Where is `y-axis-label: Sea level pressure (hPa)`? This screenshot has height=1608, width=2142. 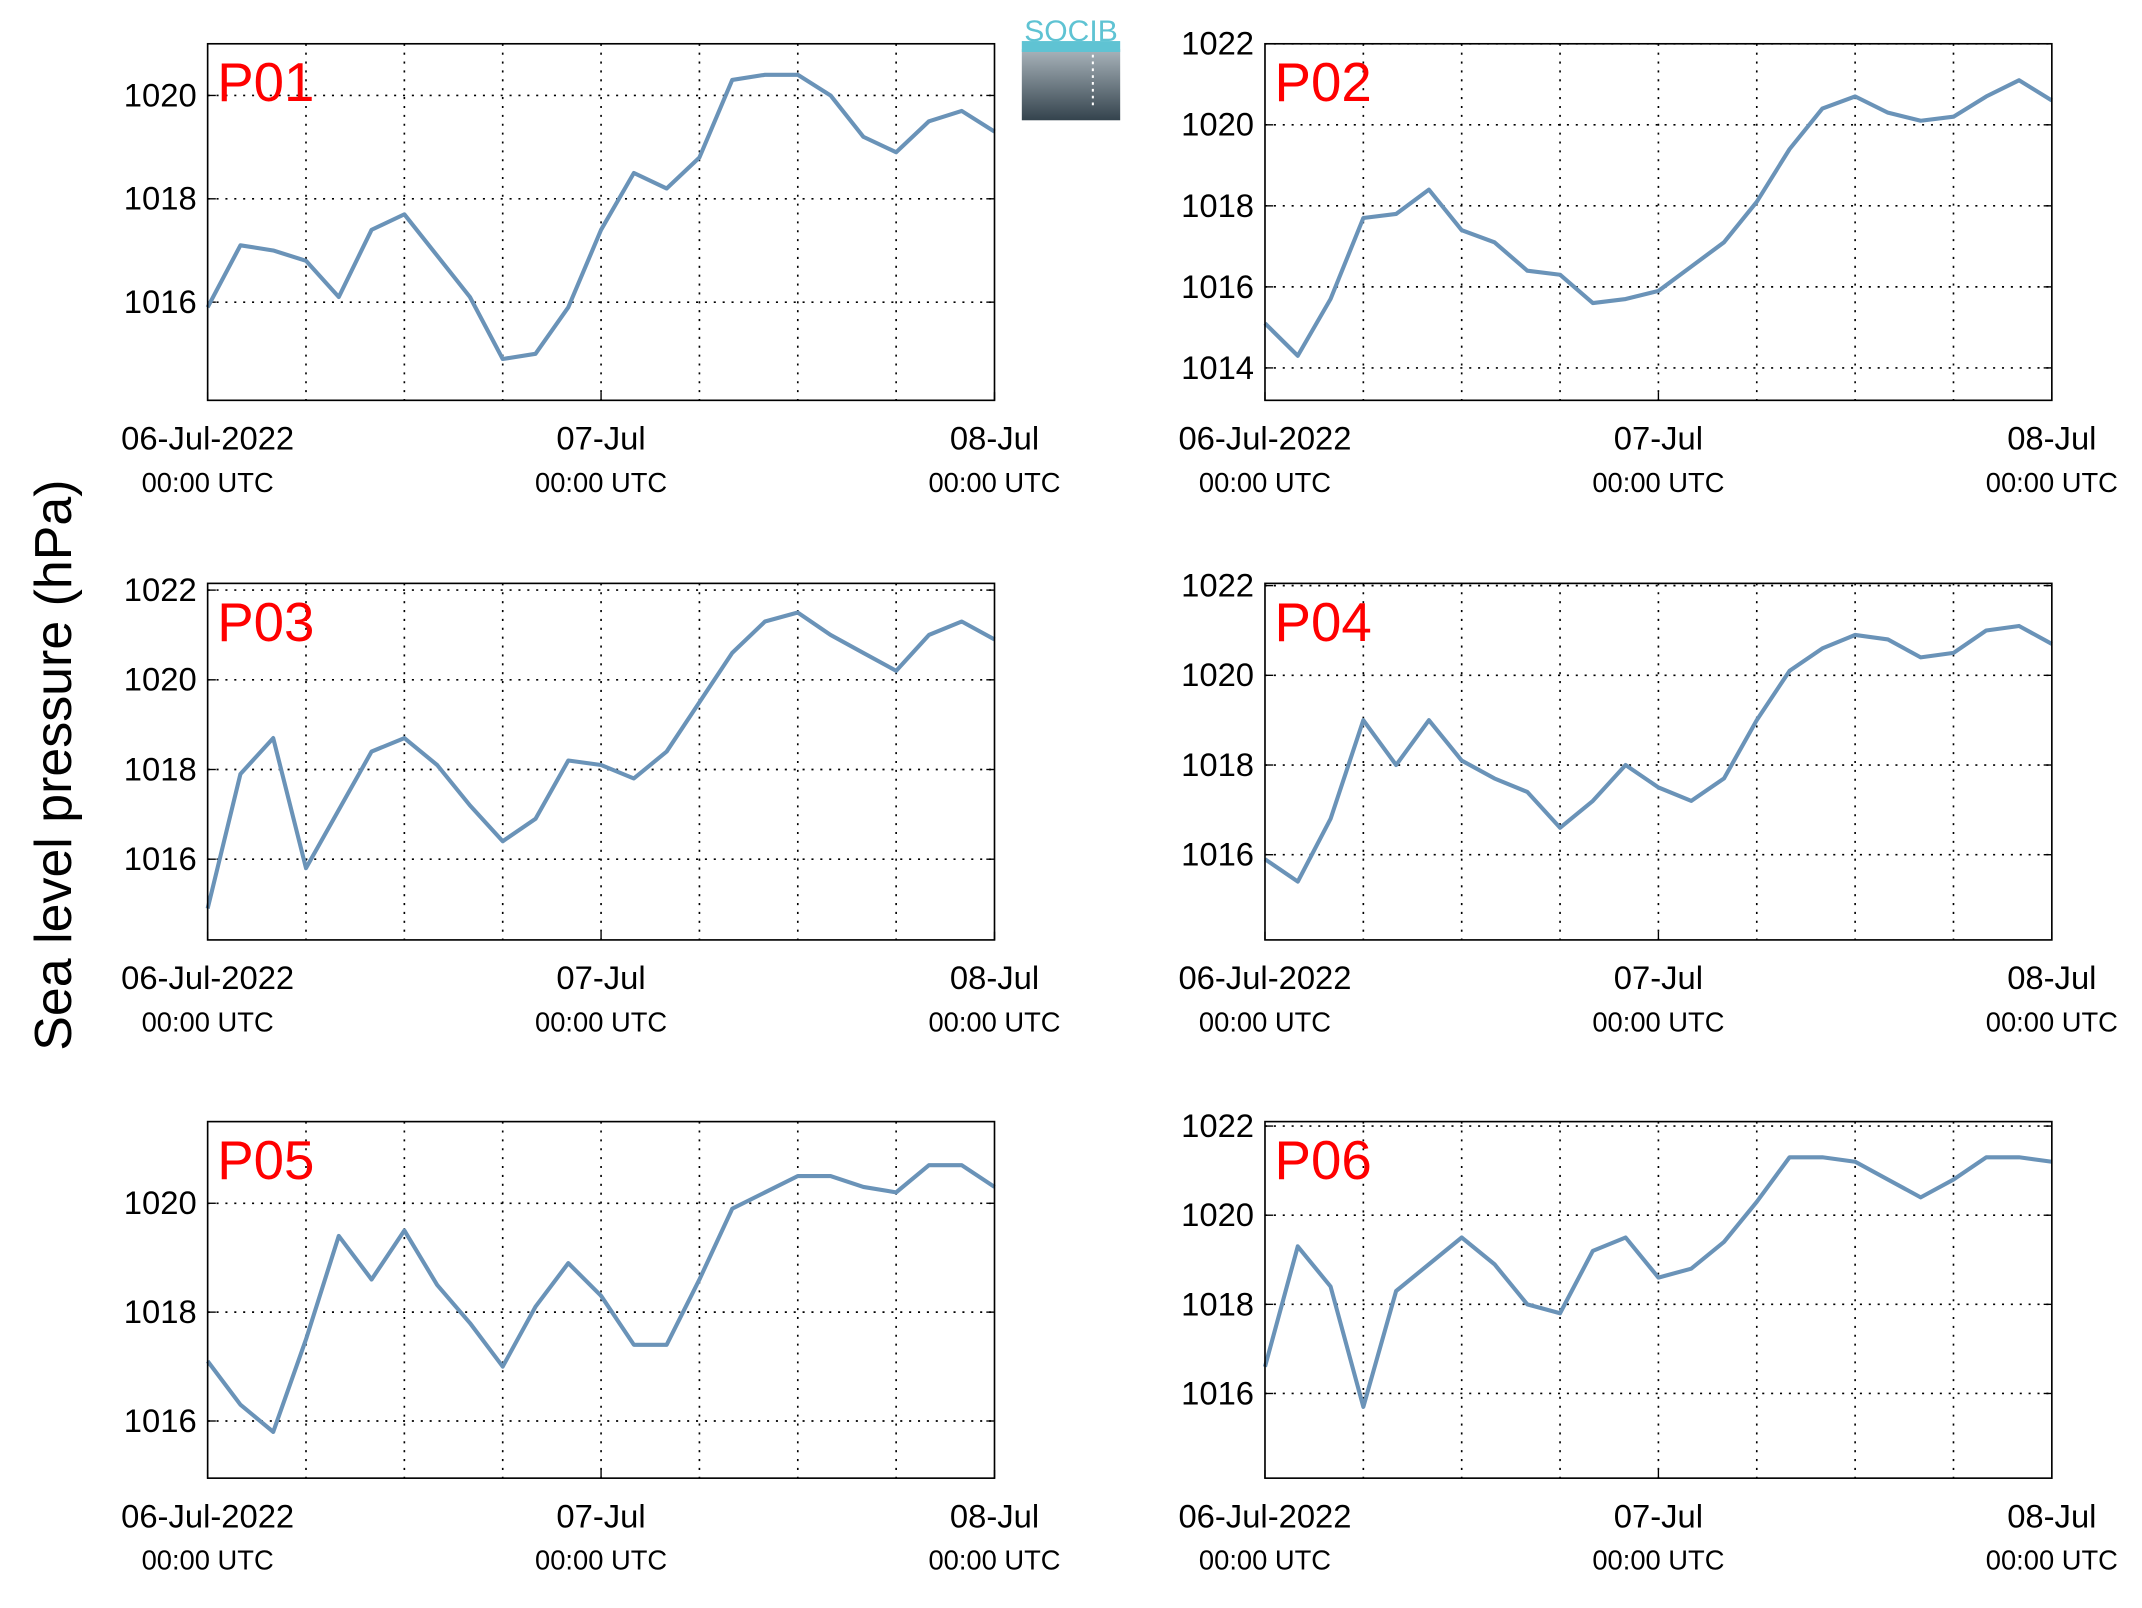 y-axis-label: Sea level pressure (hPa) is located at coordinates (54, 764).